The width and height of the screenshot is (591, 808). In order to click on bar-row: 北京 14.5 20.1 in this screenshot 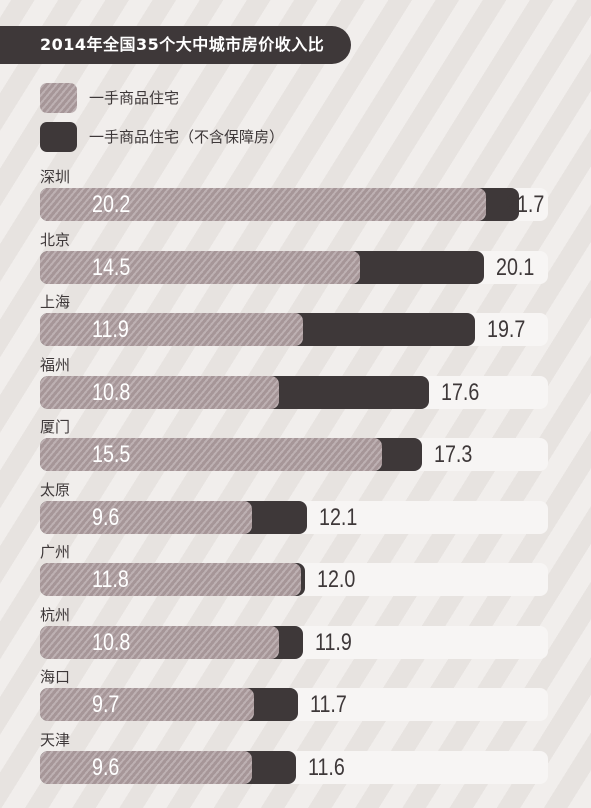, I will do `click(295, 260)`.